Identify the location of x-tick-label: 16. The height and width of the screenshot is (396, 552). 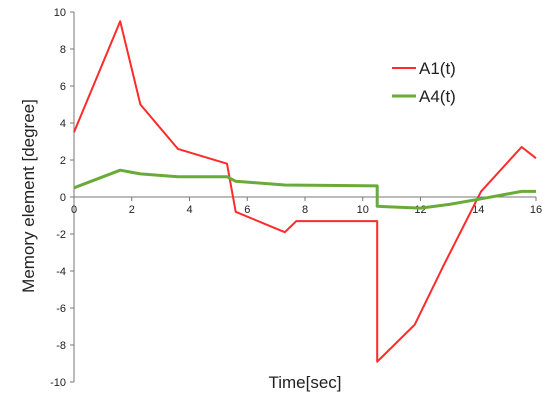
(536, 210).